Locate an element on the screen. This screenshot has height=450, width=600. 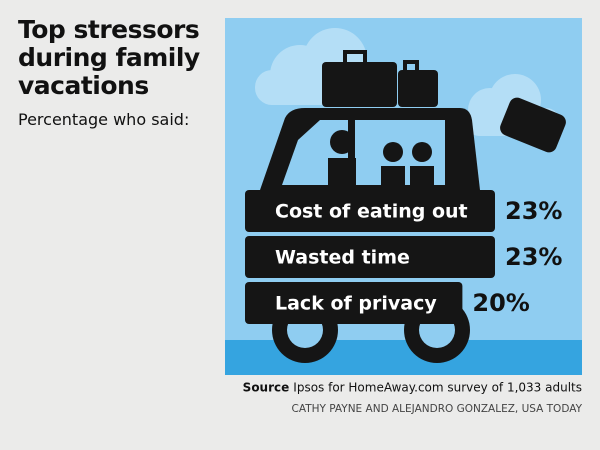
value-label: 20% is located at coordinates (500, 303).